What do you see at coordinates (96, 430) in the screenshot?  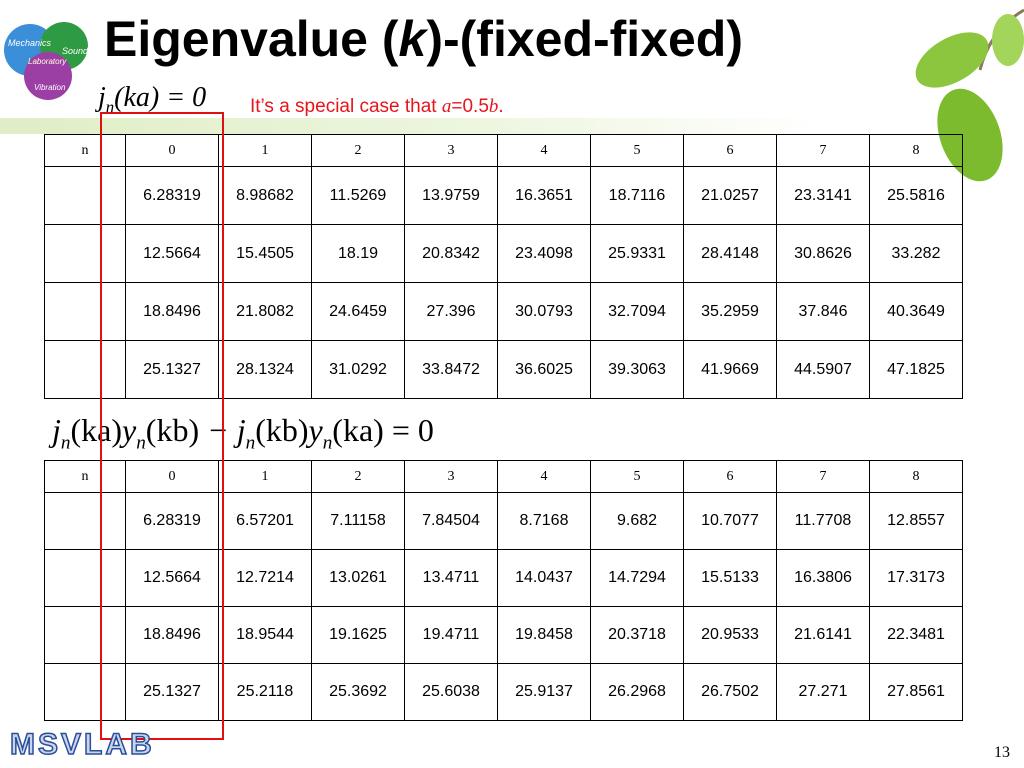 I see `eq-part: (ka)` at bounding box center [96, 430].